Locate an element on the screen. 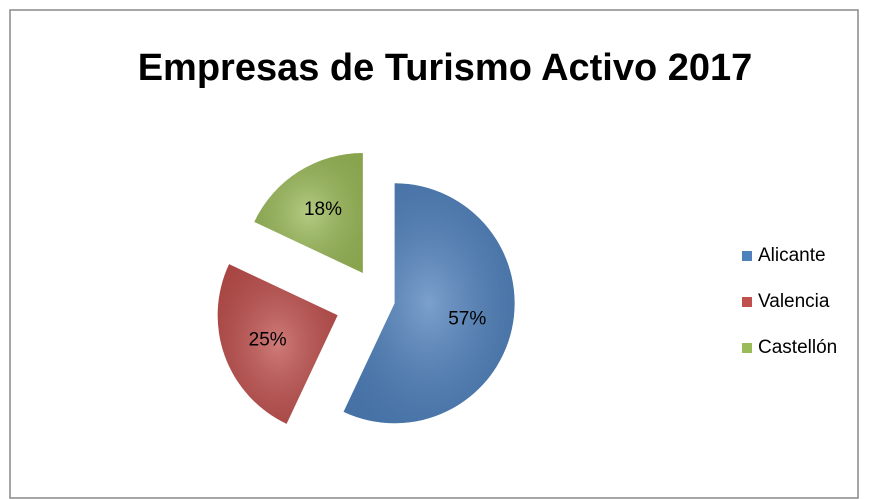  legend-label: Valencia is located at coordinates (794, 301).